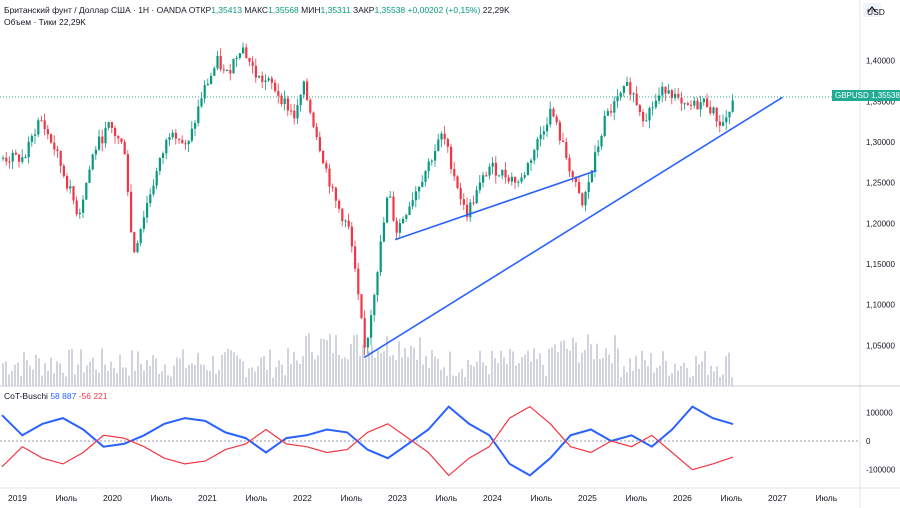 The width and height of the screenshot is (900, 508). Describe the element at coordinates (880, 345) in the screenshot. I see `price-tick-label: 1,05000` at that location.